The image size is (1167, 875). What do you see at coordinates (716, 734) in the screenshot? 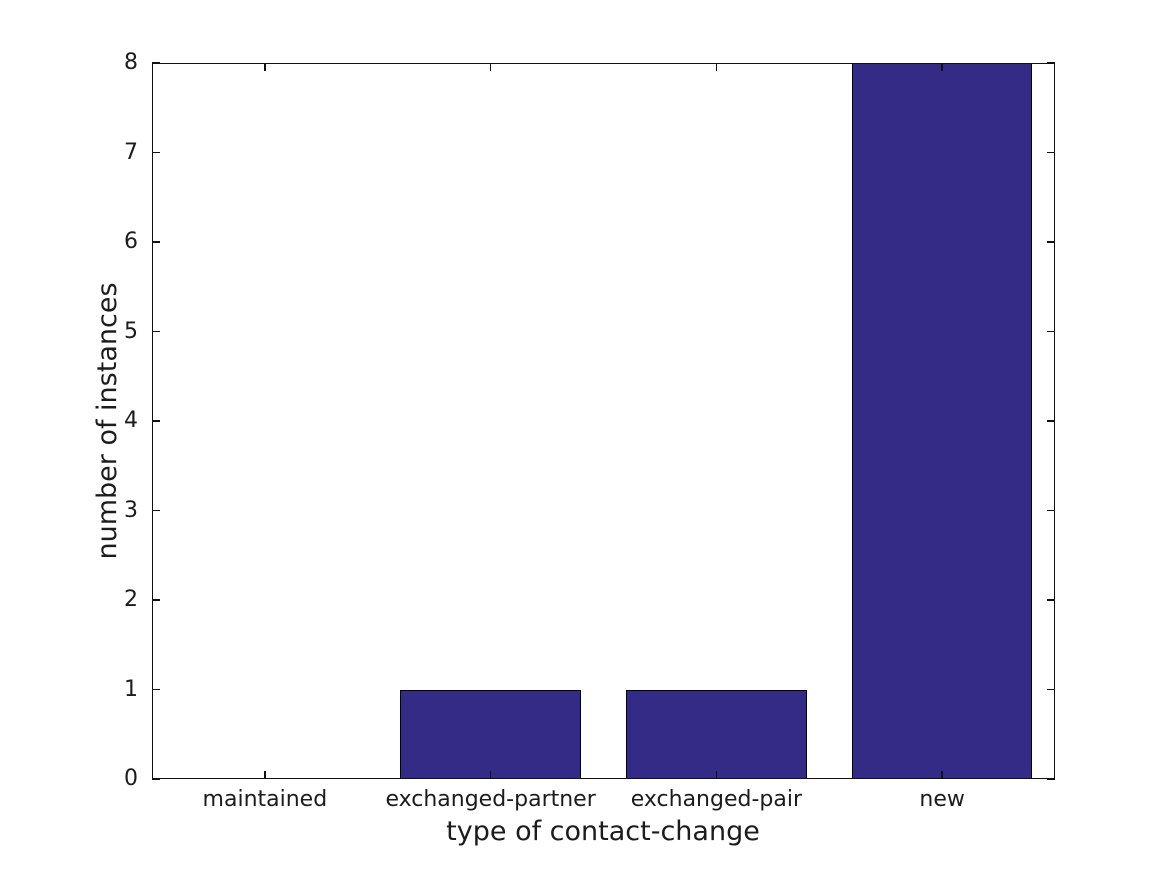
I see `bar-exchanged-pair` at bounding box center [716, 734].